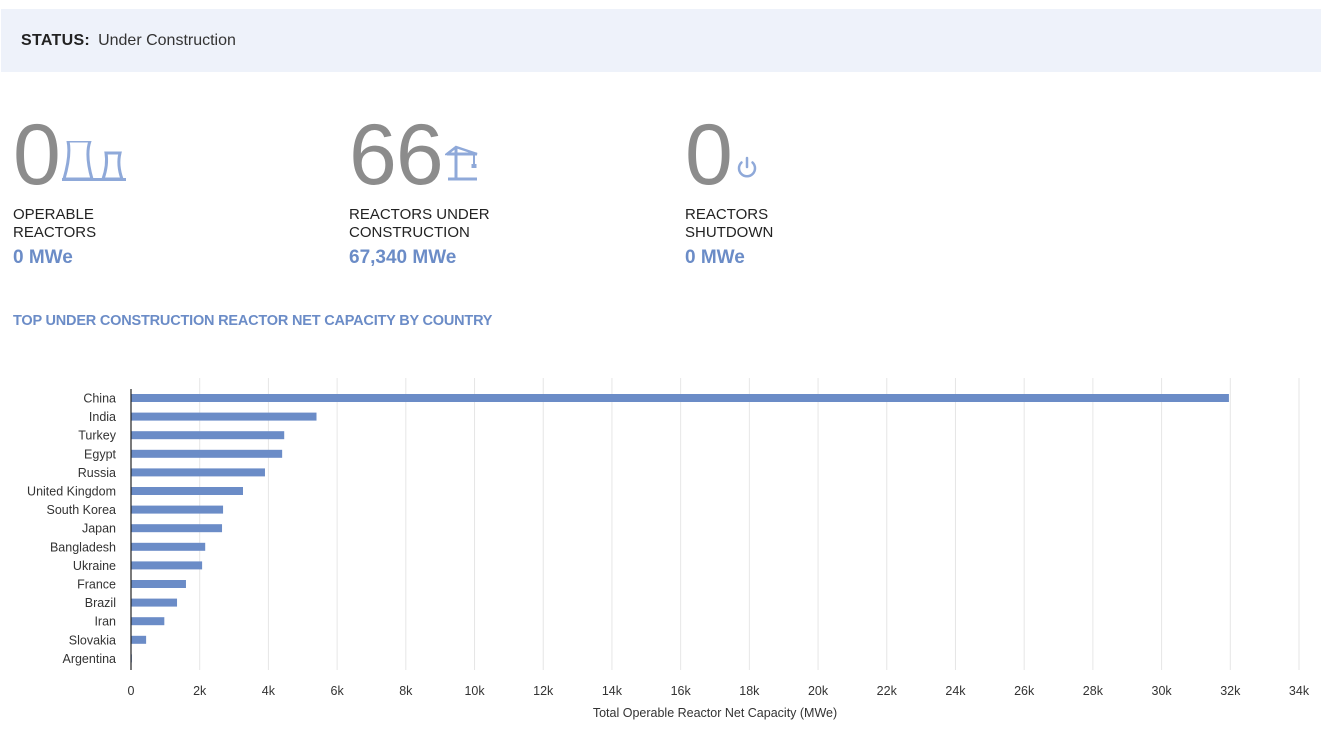 This screenshot has width=1321, height=731. What do you see at coordinates (158, 584) in the screenshot?
I see `bar-france` at bounding box center [158, 584].